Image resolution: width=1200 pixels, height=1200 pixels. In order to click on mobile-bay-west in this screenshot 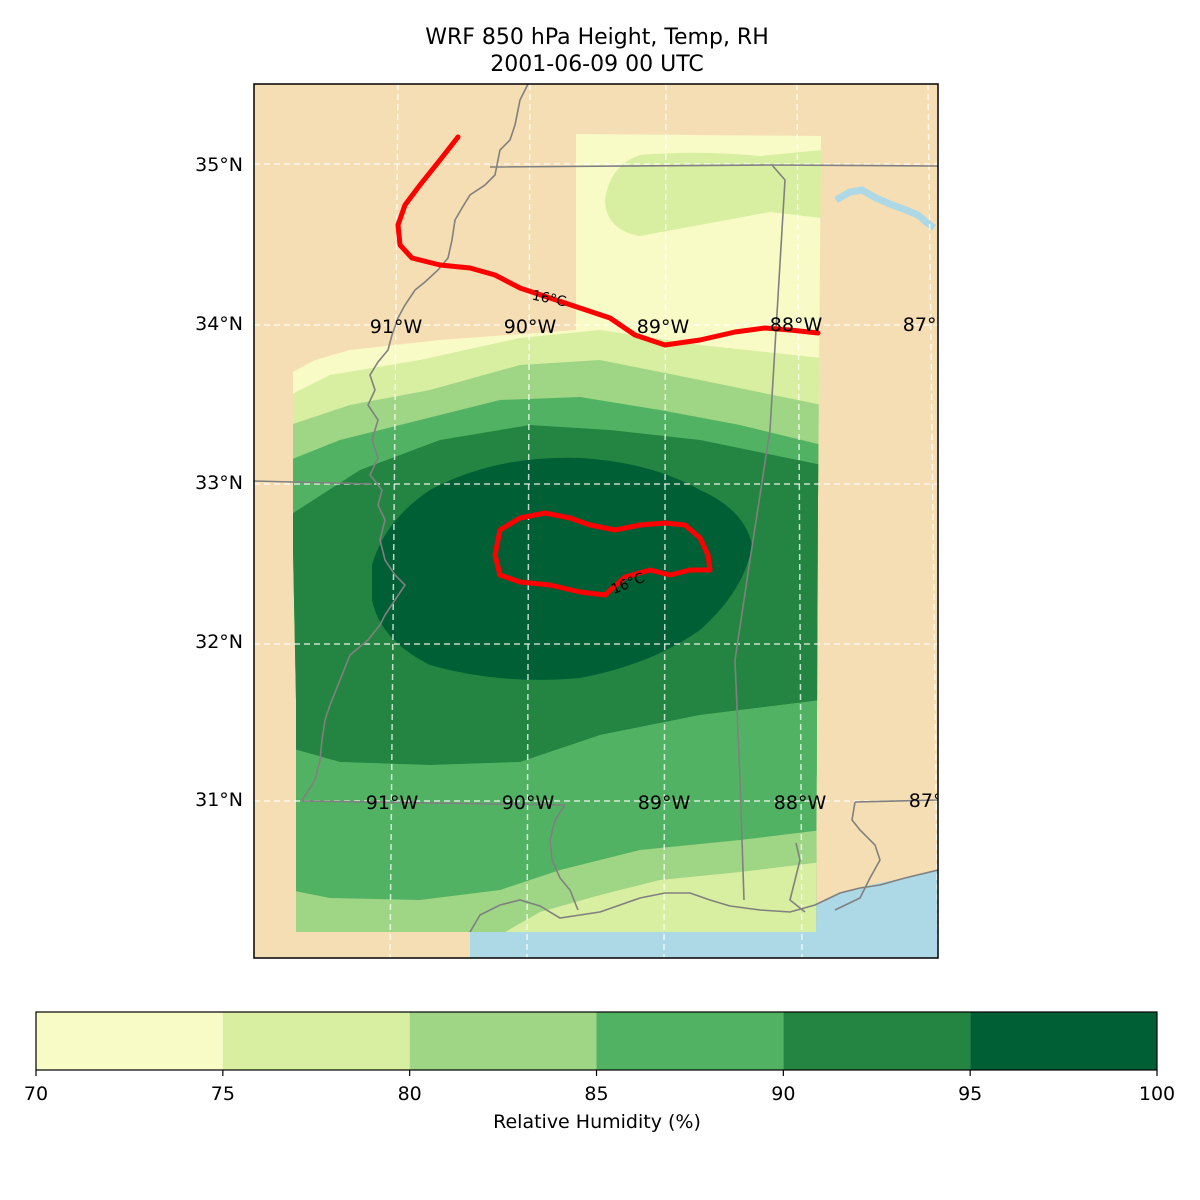, I will do `click(797, 877)`.